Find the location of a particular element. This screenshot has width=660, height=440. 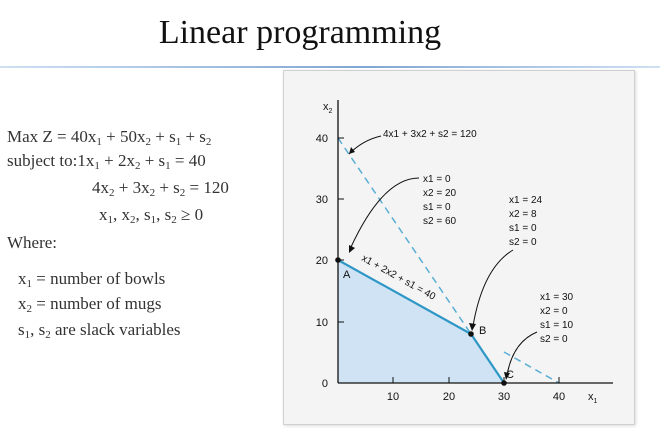

y-tick-label: 20 is located at coordinates (322, 261).